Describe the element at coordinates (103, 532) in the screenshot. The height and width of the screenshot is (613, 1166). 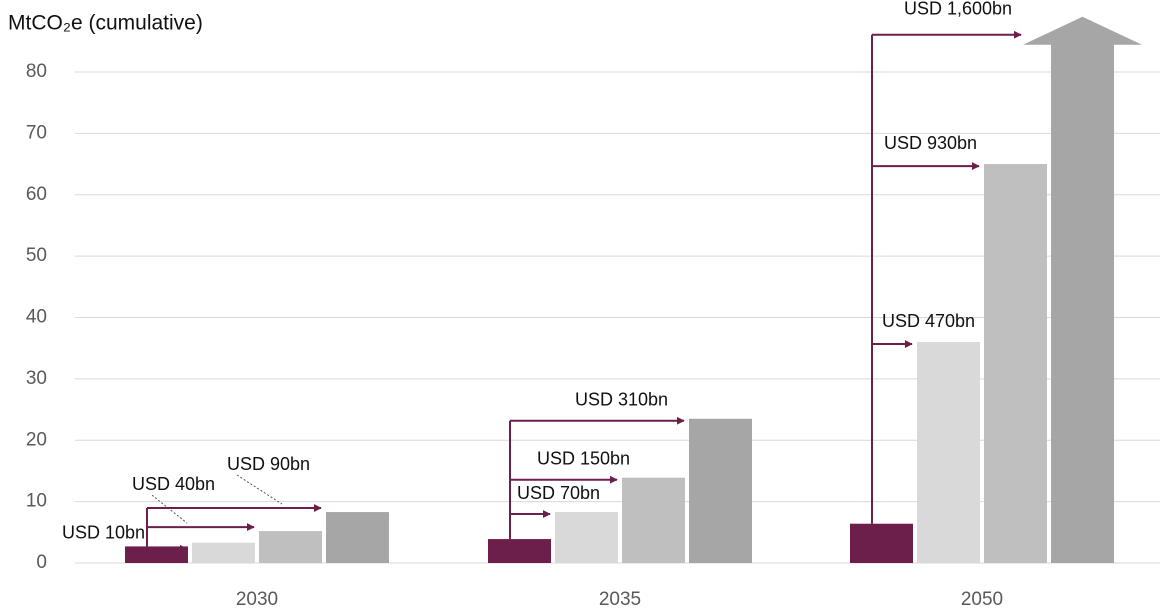
I see `annotation-label: USD 10bn` at that location.